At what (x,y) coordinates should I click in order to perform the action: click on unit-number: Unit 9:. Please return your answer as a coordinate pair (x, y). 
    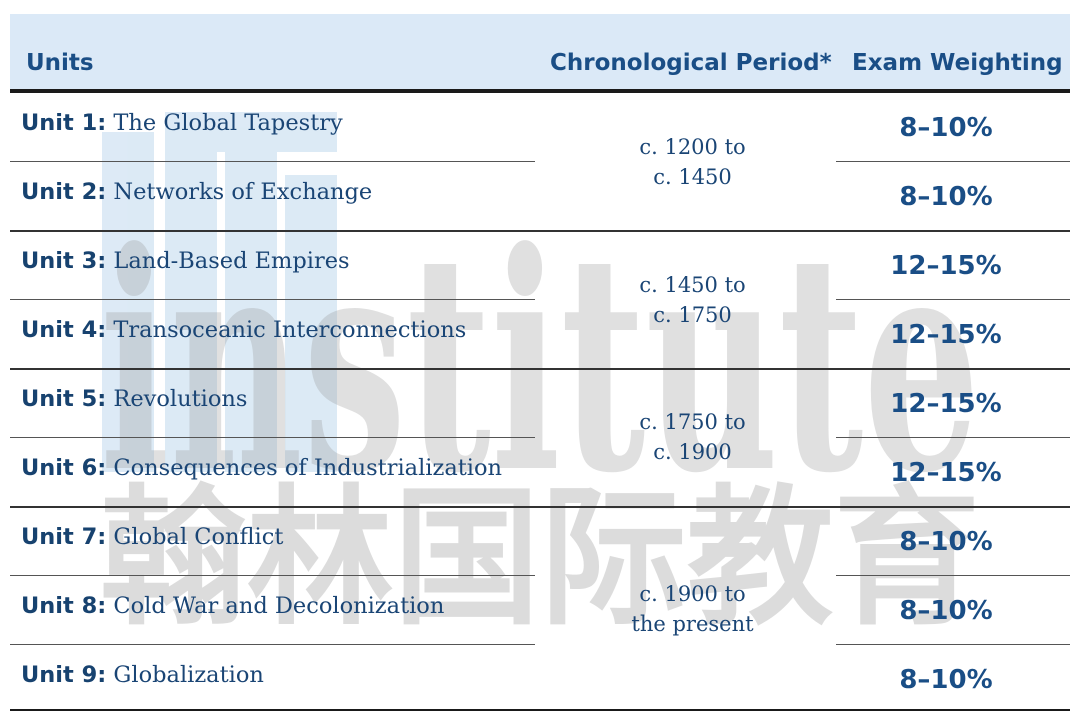
    Looking at the image, I should click on (64, 675).